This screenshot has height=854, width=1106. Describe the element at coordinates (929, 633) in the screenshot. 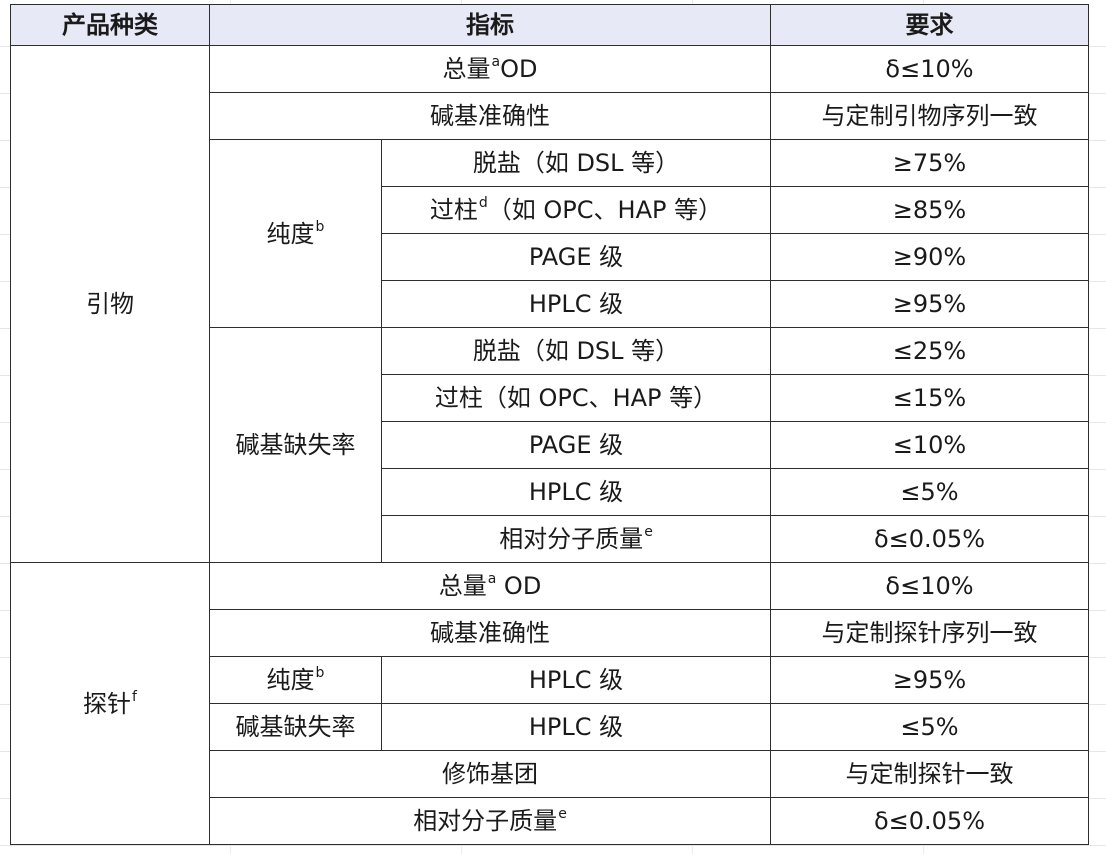

I see `requirement-cell: 与定制探针序列一致` at that location.